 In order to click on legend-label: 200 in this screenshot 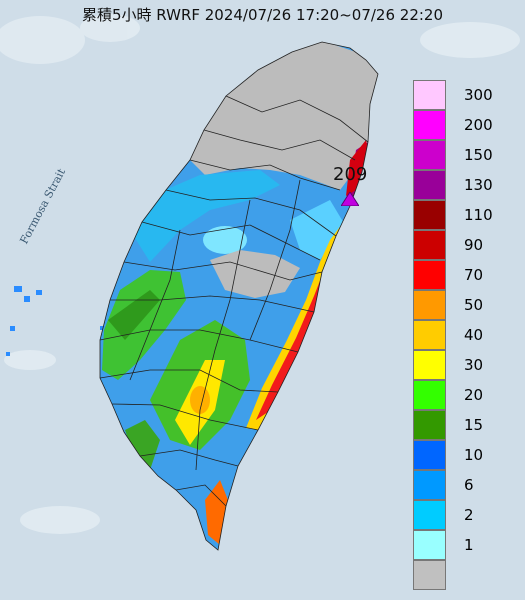, I will do `click(478, 125)`.